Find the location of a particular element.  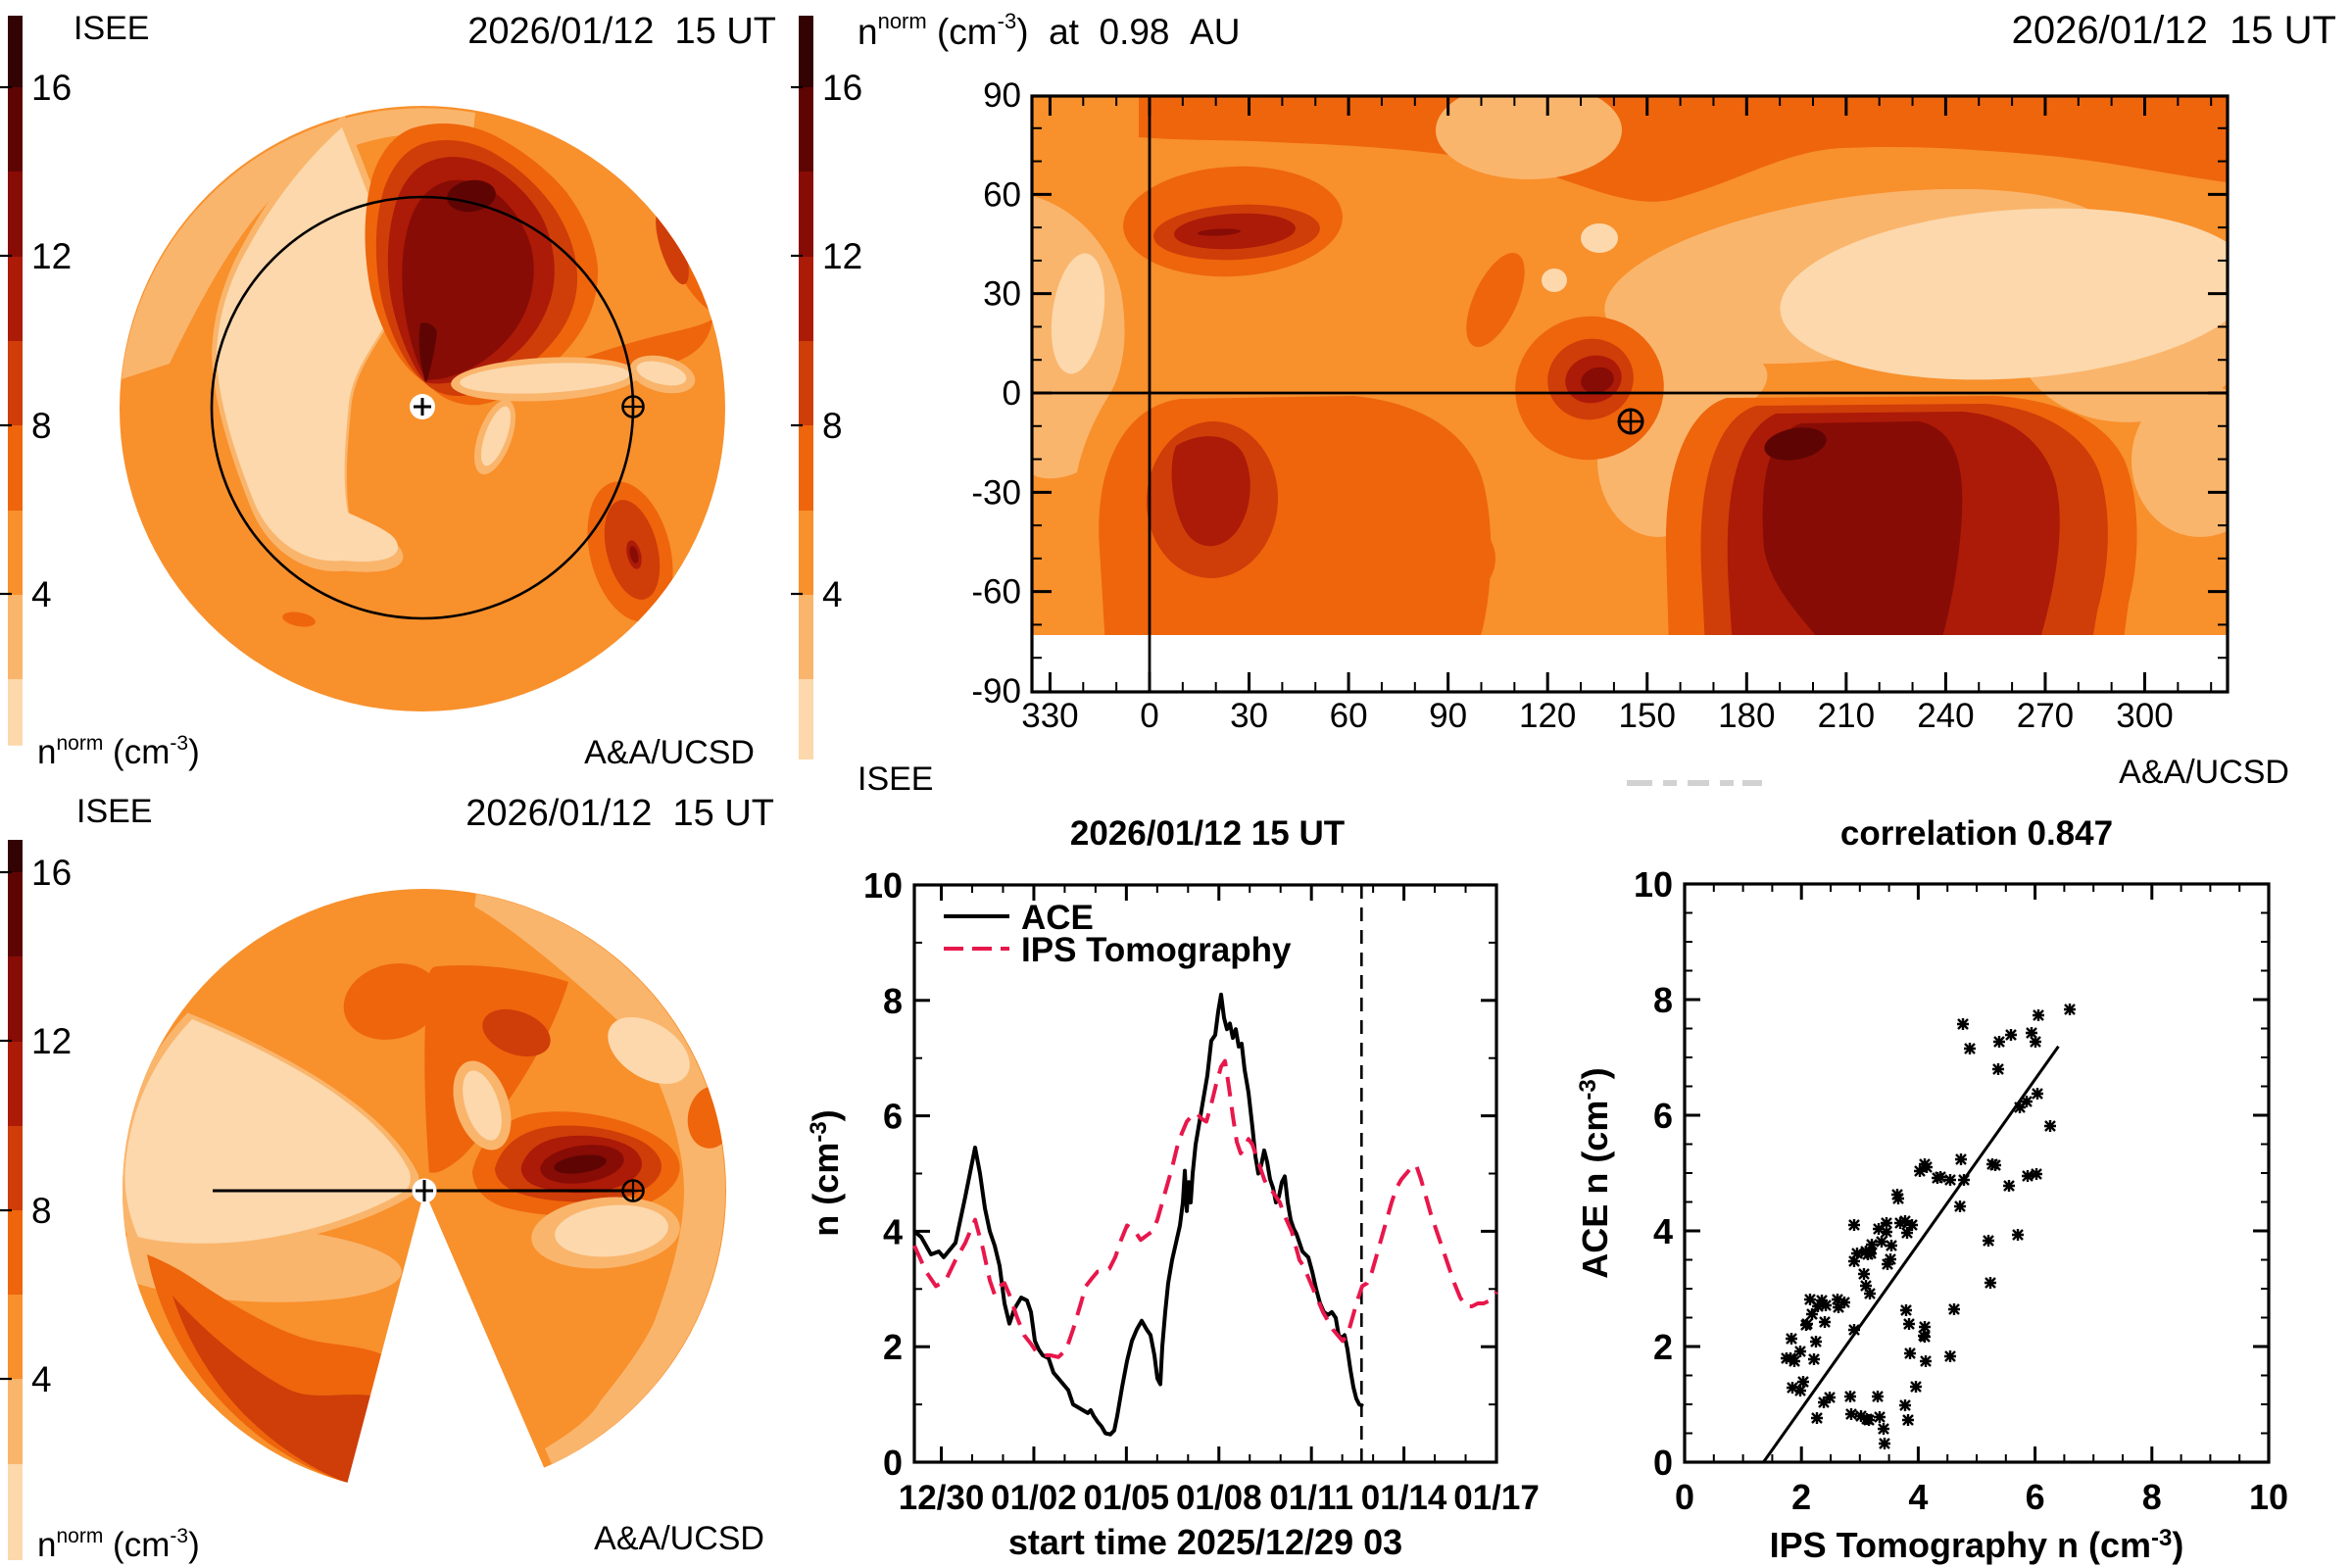

svg-text: 240 is located at coordinates (1945, 716).